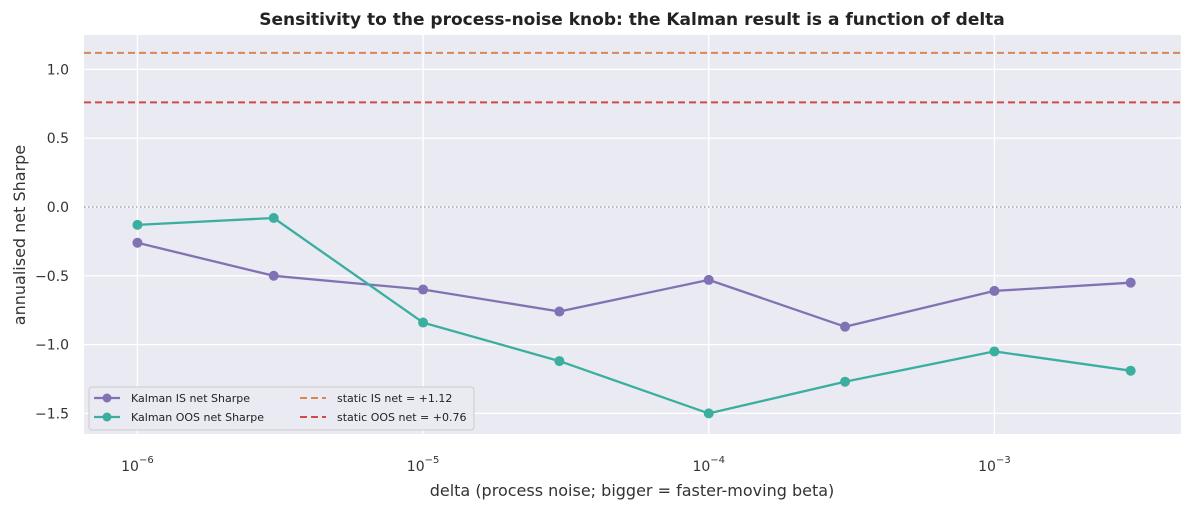  I want to click on y-tick-label: 0.5, so click(58, 139).